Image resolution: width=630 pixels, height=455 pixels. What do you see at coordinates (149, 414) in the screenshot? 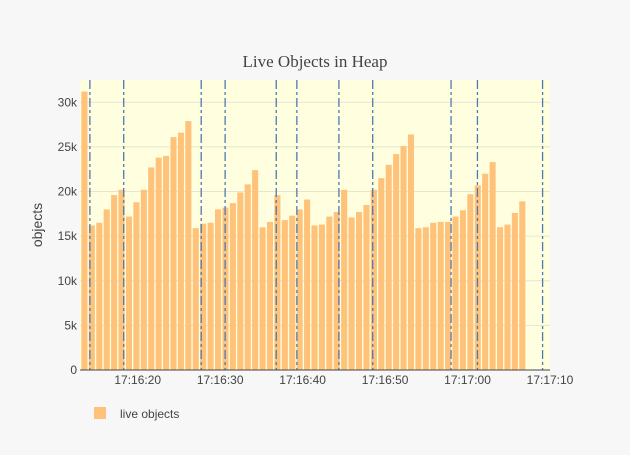
I see `legend-label-live-objects: live objects` at bounding box center [149, 414].